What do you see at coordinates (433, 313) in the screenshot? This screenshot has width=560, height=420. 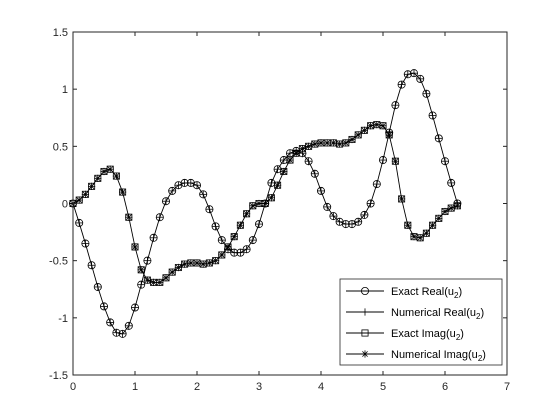 I see `legend-label-main: Numerical Real(u` at bounding box center [433, 313].